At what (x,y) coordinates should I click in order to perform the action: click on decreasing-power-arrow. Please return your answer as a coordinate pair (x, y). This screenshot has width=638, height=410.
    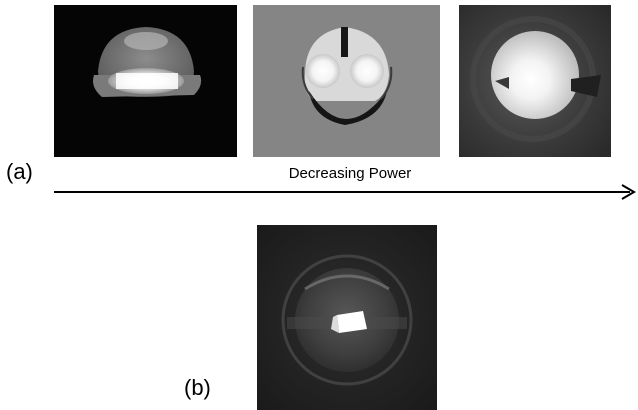
    Looking at the image, I should click on (344, 192).